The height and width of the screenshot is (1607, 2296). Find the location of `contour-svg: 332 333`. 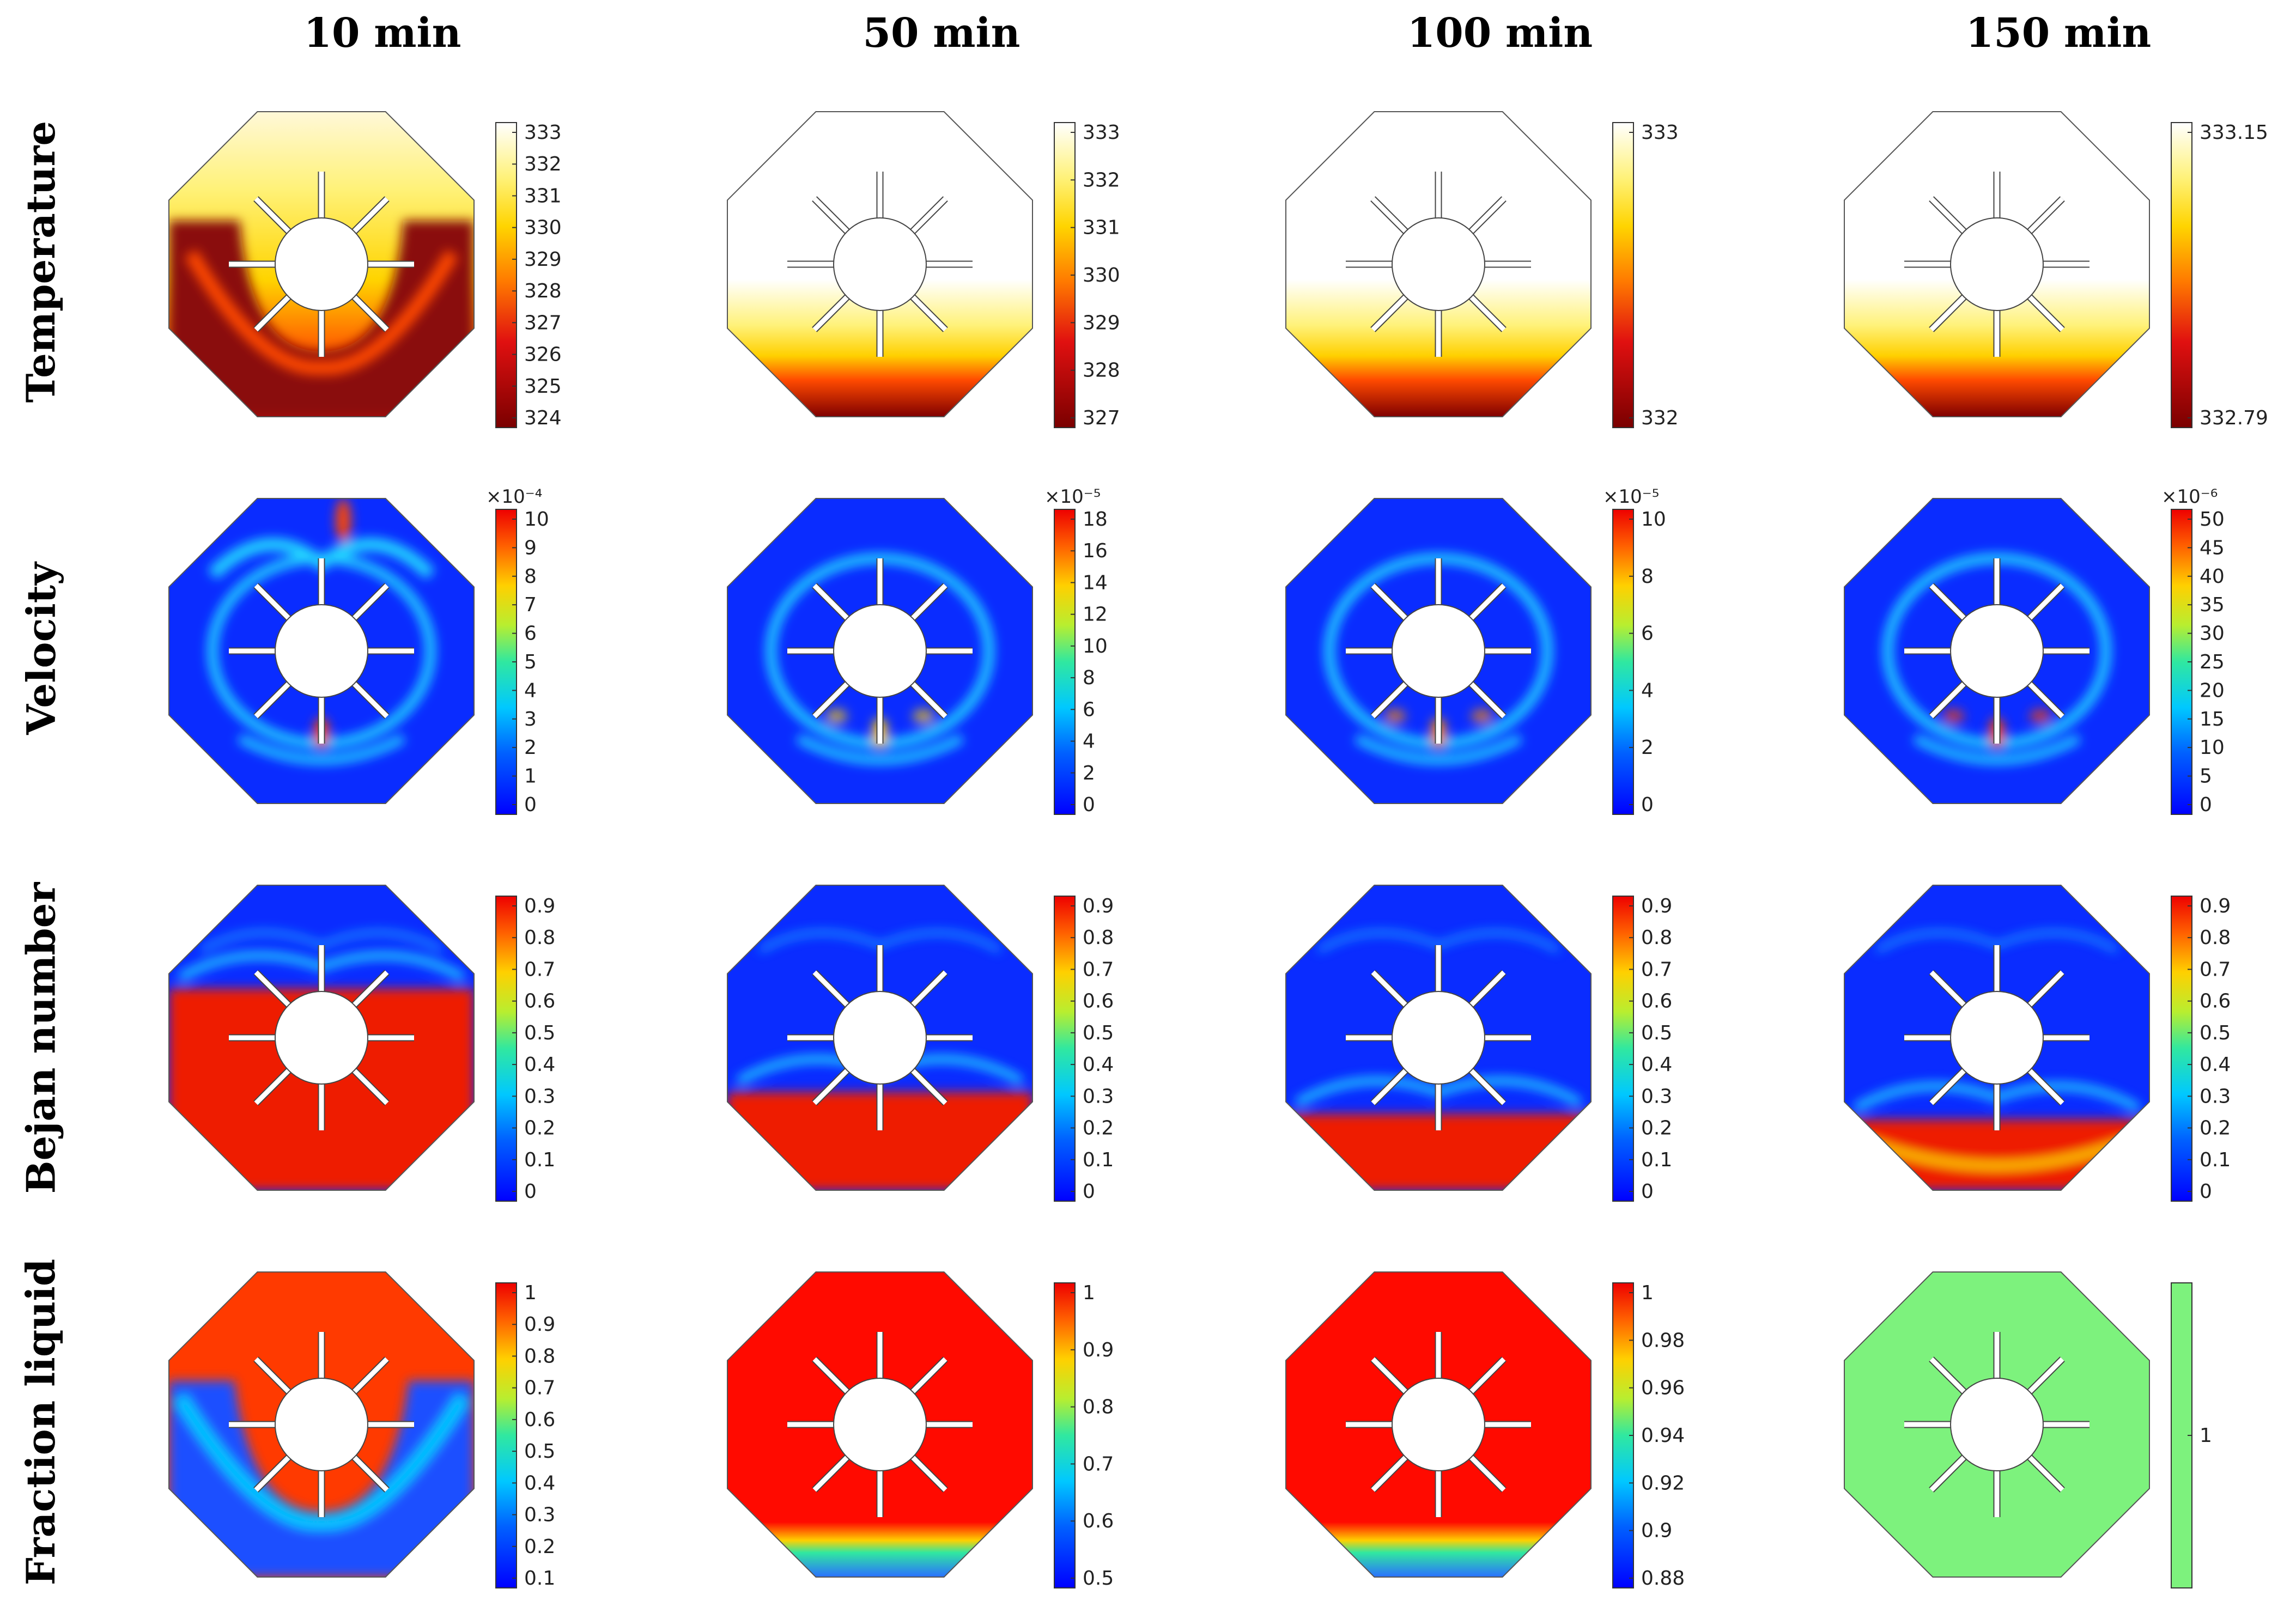

contour-svg: 332 333 is located at coordinates (1482, 270).